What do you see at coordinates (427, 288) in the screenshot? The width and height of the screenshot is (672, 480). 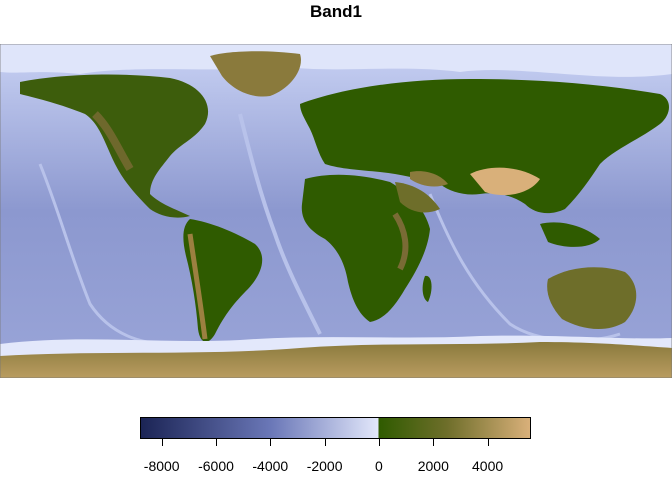 I see `madagascar` at bounding box center [427, 288].